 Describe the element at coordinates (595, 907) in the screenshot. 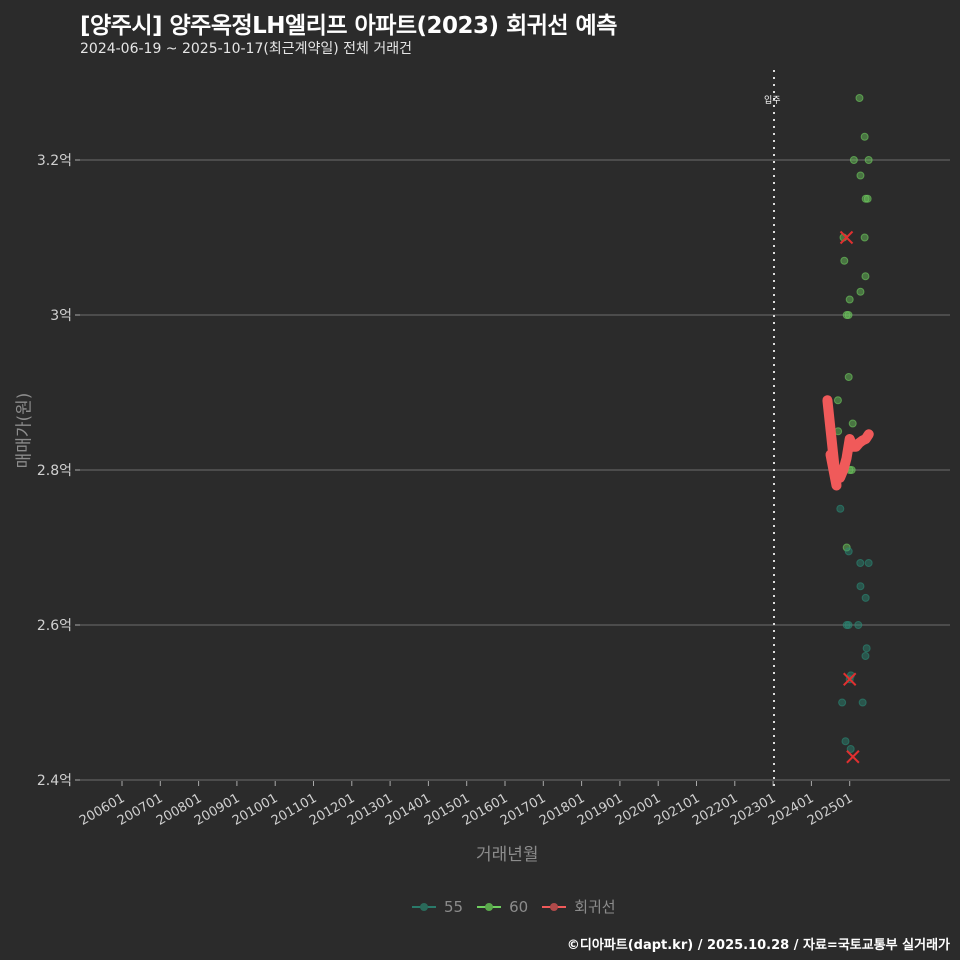

I see `legend-label: 회귀선` at that location.